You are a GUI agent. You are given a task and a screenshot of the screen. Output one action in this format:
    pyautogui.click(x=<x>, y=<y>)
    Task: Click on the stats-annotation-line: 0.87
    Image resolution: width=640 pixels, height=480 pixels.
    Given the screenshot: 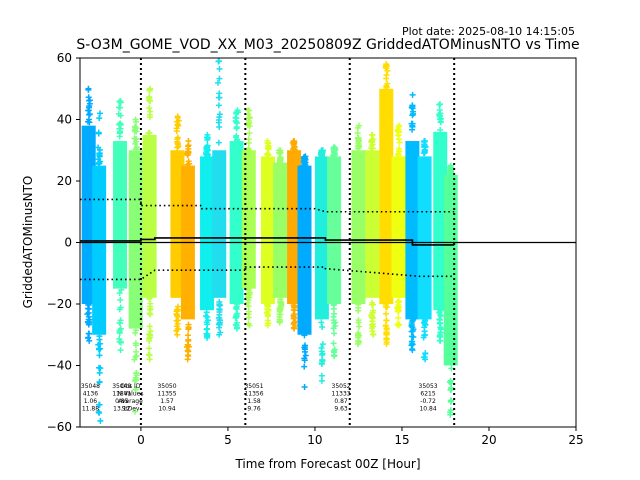 What is the action you would take?
    pyautogui.click(x=341, y=401)
    